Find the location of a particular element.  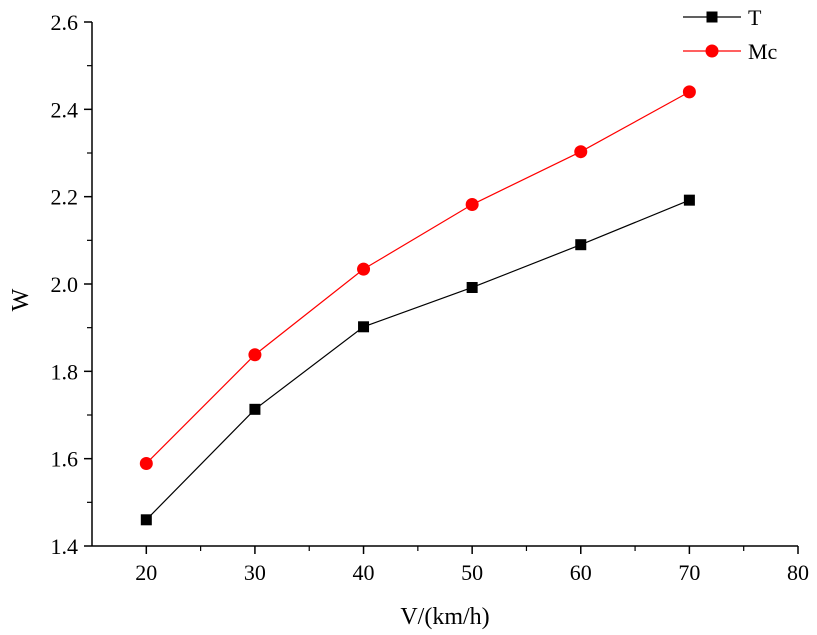

legend-label-mc: Mc is located at coordinates (763, 51).